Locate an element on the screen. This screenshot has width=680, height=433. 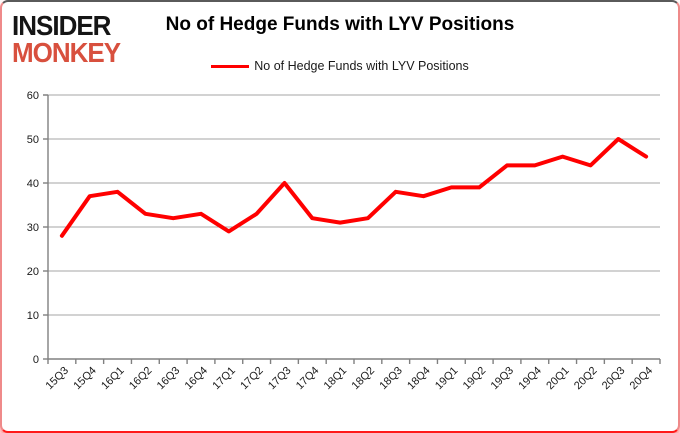
x-tick-label: 15Q3 is located at coordinates (58, 379).